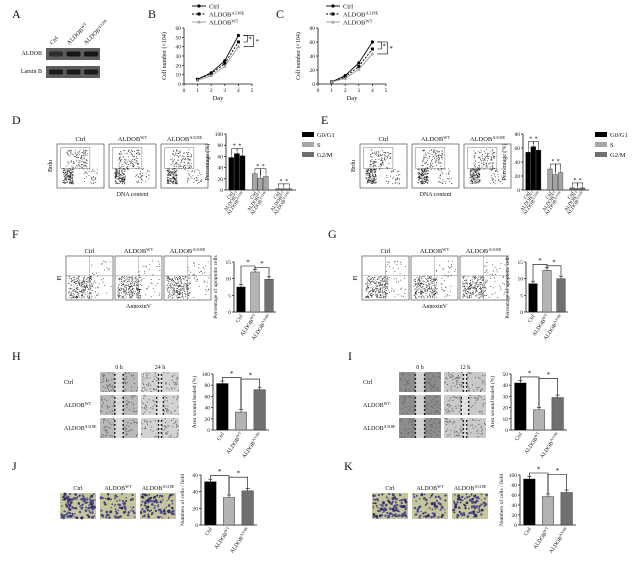  I want to click on sig-bracket, so click(554, 270).